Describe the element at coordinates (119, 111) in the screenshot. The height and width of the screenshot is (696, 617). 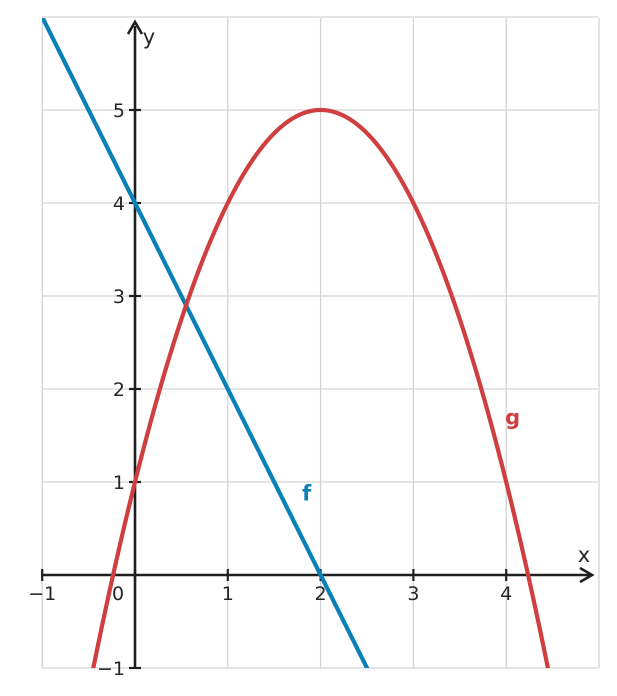
I see `y-tick-label: 5` at that location.